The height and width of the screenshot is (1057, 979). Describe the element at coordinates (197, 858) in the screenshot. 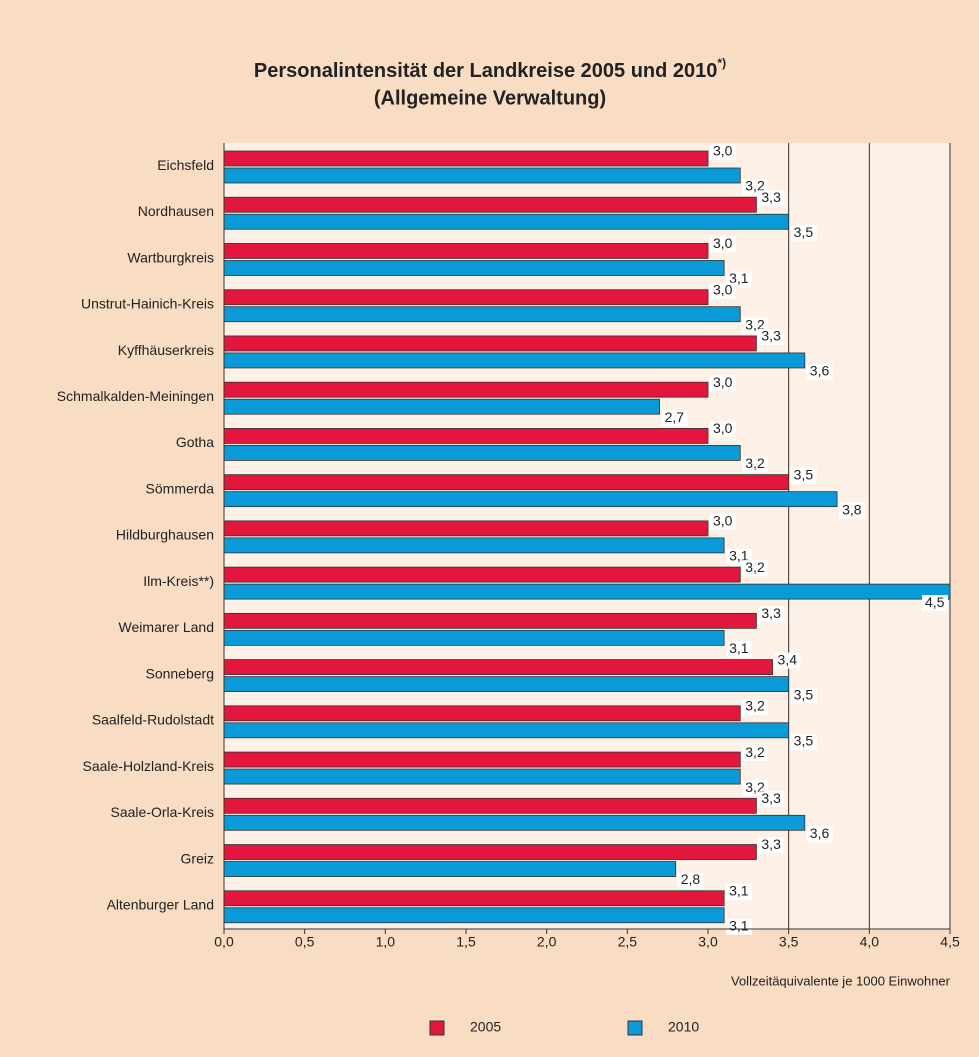

I see `y-tick-label: Greiz` at that location.